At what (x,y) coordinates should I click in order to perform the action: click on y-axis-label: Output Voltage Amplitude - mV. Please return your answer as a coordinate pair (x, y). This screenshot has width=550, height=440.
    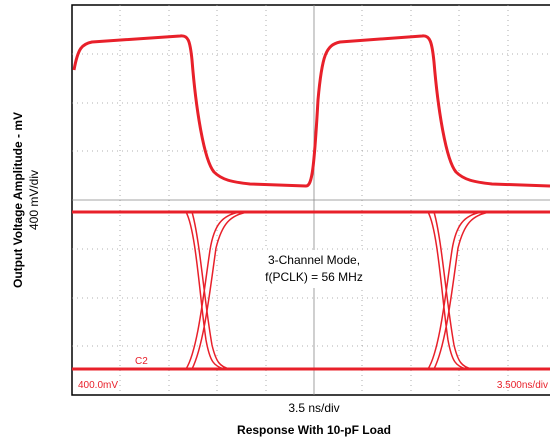
    Looking at the image, I should click on (18, 200).